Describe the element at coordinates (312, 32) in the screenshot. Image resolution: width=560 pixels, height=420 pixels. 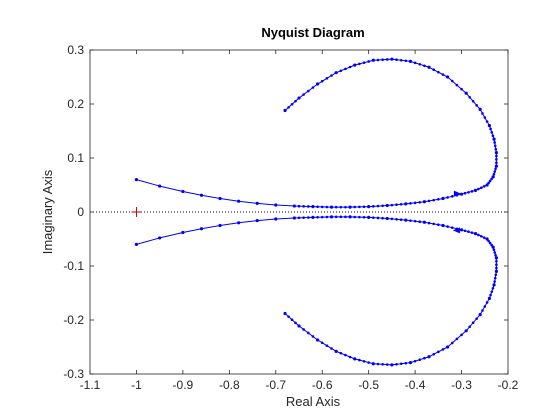
I see `chart-title: Nyquist Diagram` at that location.